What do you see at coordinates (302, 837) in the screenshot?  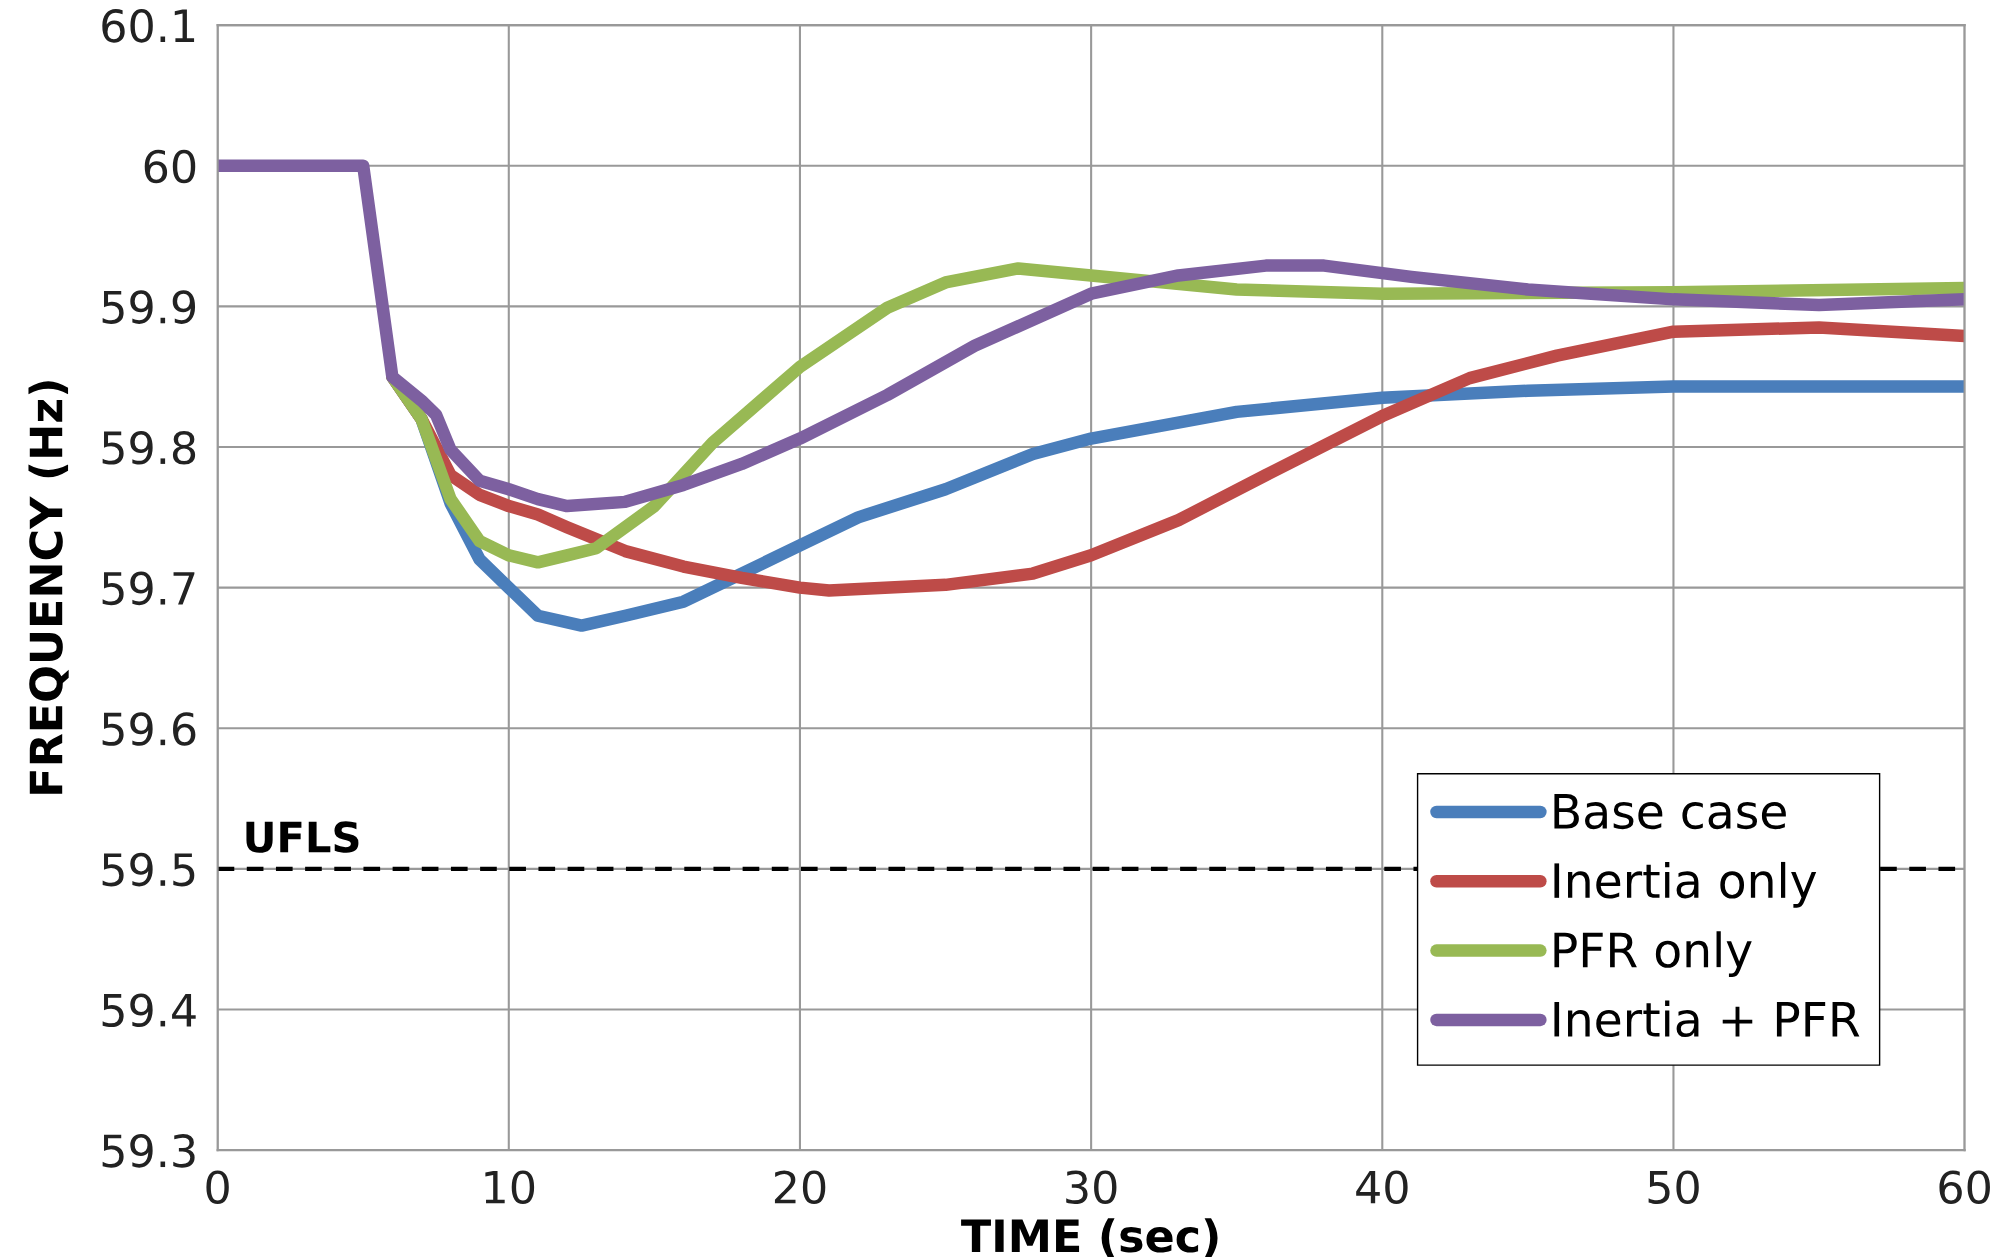 I see `ref-line-label: UFLS` at bounding box center [302, 837].